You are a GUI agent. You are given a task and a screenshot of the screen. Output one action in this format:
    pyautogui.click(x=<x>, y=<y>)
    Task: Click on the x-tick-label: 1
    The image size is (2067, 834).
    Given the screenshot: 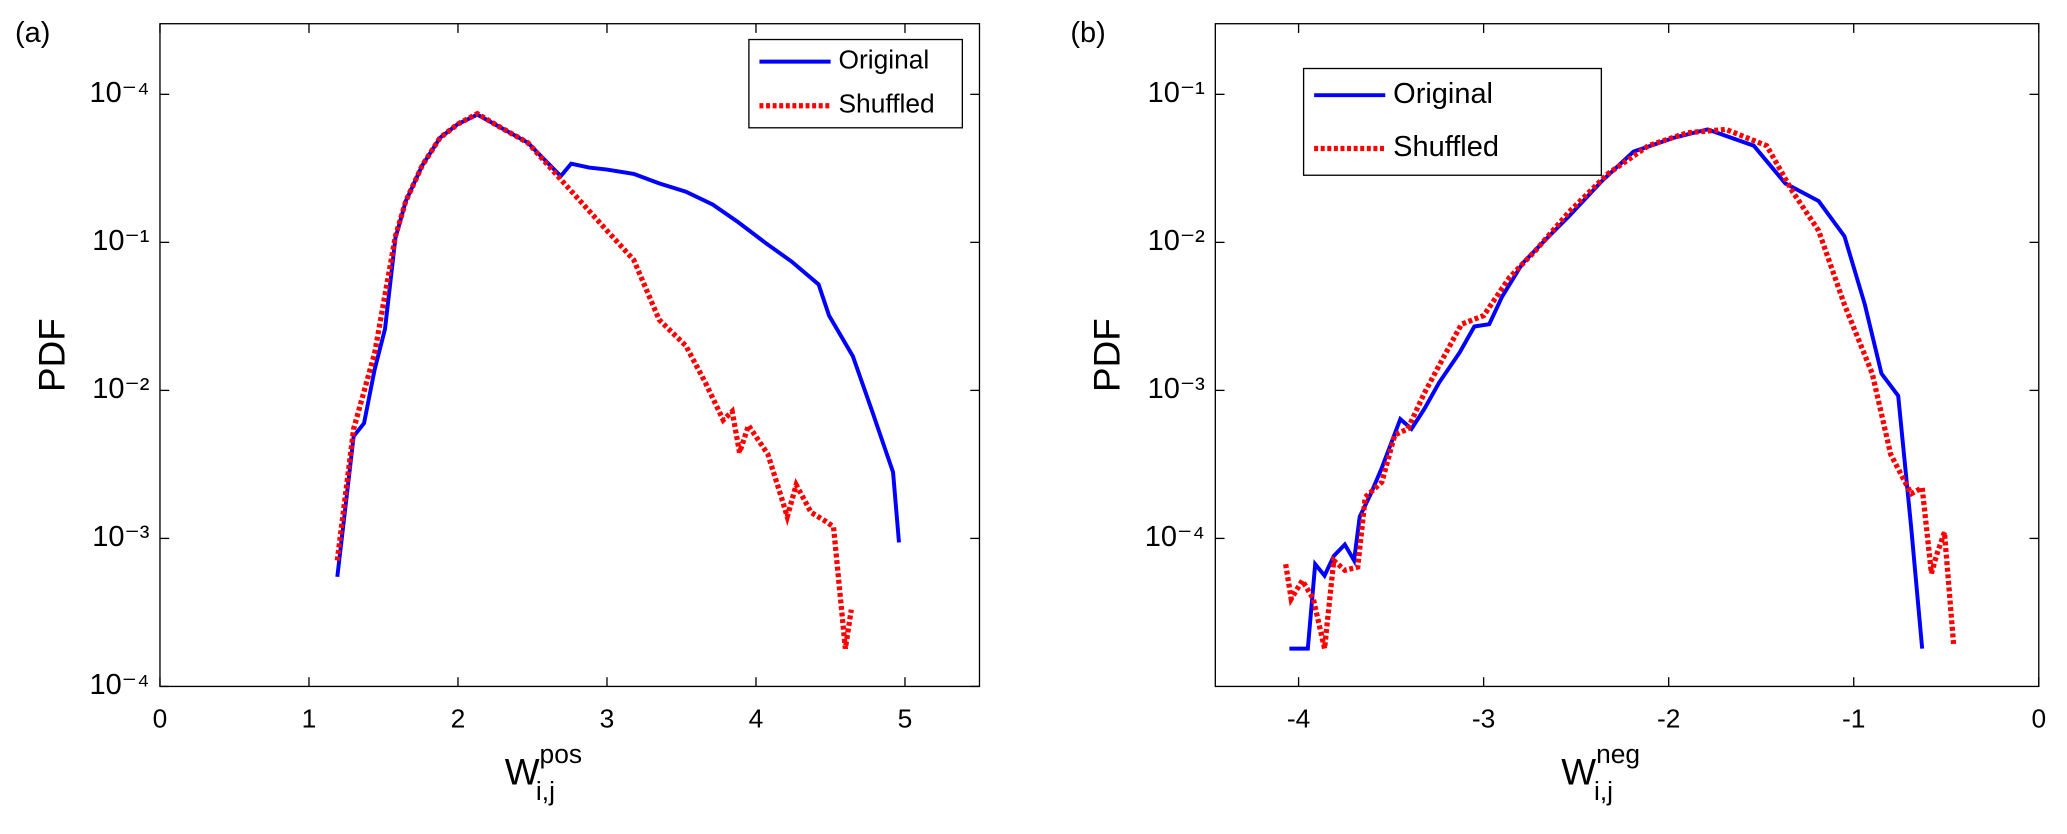 What is the action you would take?
    pyautogui.click(x=309, y=719)
    